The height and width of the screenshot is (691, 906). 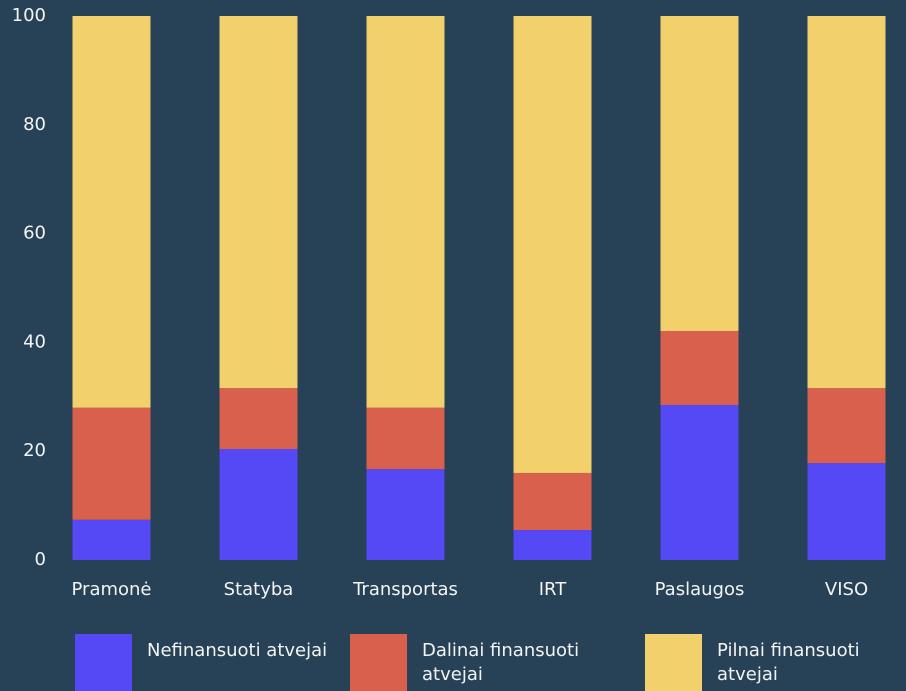 I want to click on y-tick-label: 80, so click(x=34, y=124).